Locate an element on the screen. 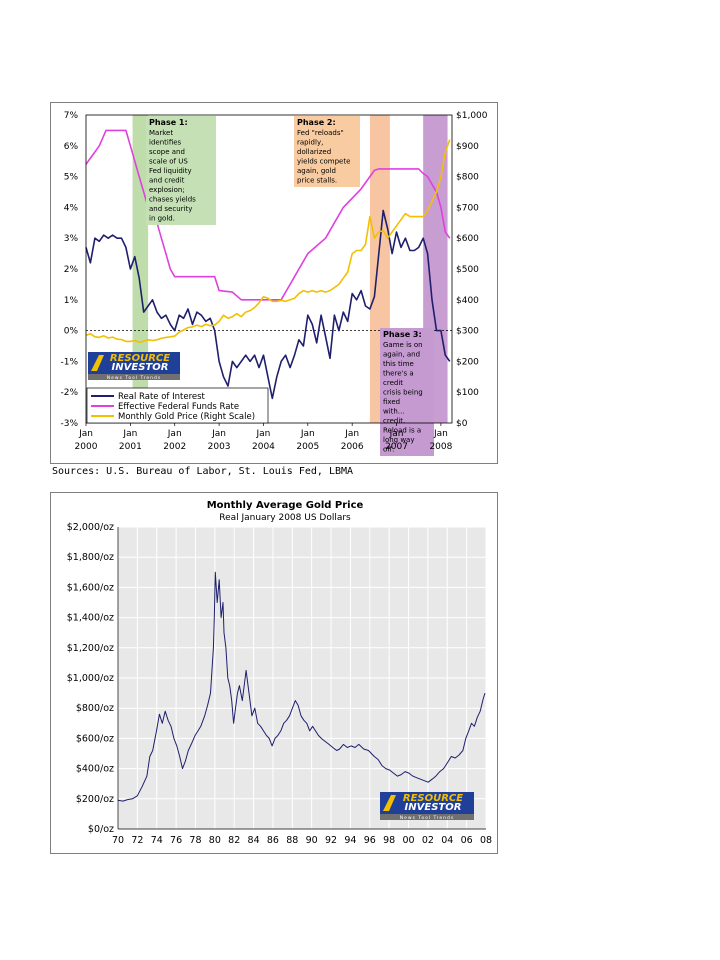 This screenshot has width=720, height=960. x-tick-label-year: 2002 is located at coordinates (174, 447).